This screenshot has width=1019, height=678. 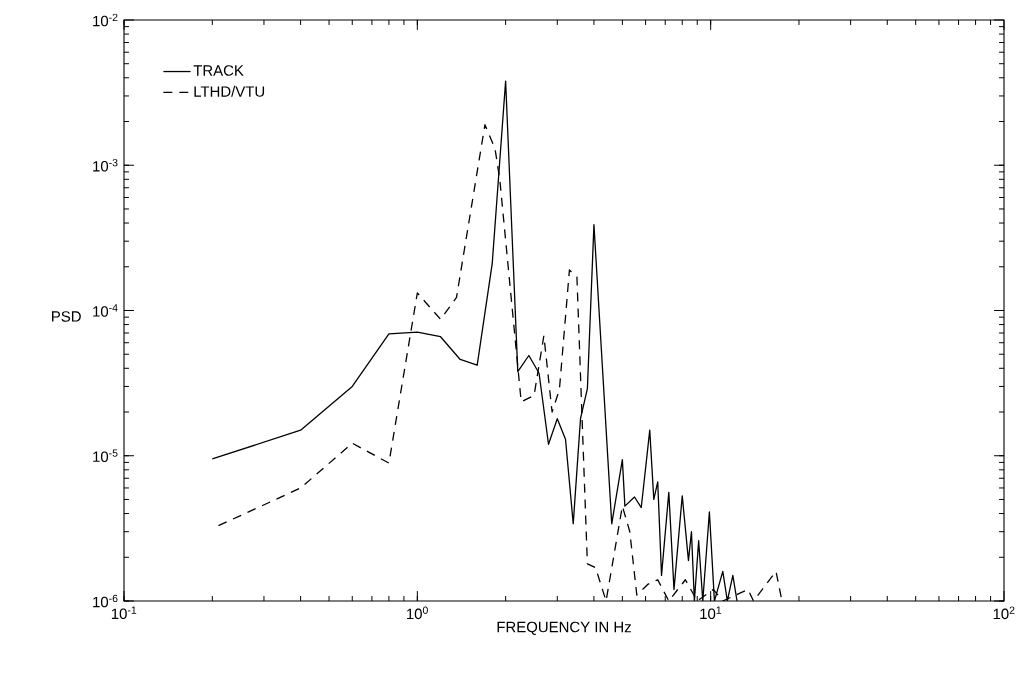 I want to click on x-tick-label: 10$^{1}$, so click(x=711, y=613).